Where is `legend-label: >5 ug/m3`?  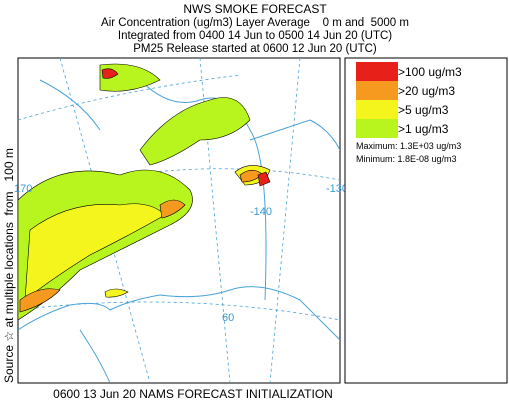
legend-label: >5 ug/m3 is located at coordinates (423, 110).